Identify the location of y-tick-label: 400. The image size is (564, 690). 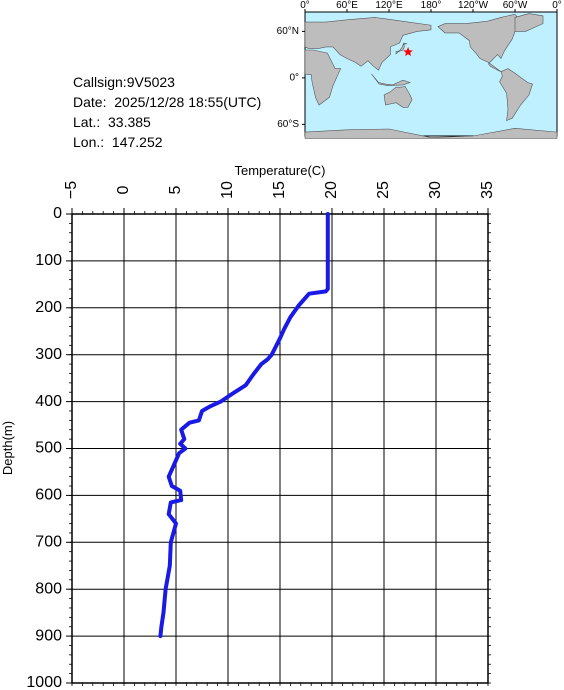
(48, 401).